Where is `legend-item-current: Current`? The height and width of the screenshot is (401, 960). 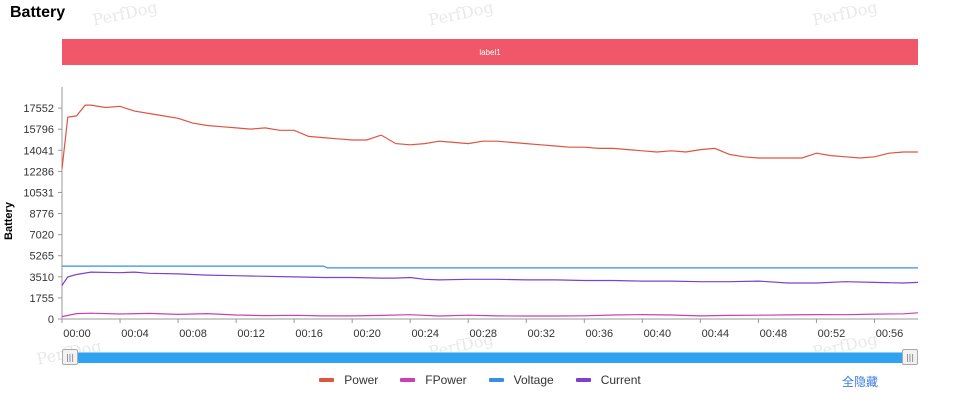 legend-item-current: Current is located at coordinates (608, 380).